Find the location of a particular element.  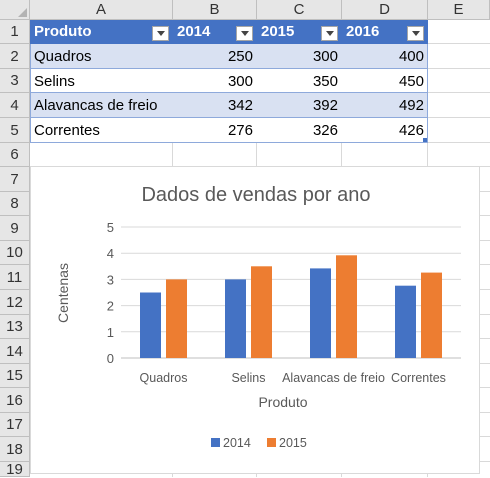

cell-d5: 426 is located at coordinates (411, 130).